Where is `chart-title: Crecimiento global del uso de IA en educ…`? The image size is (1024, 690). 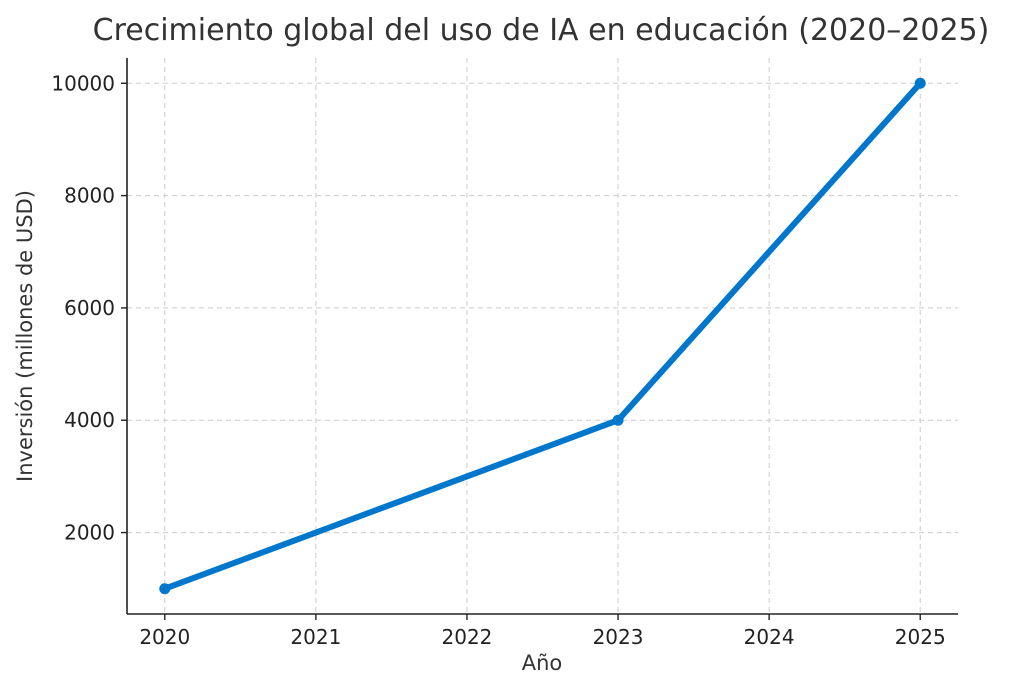
chart-title: Crecimiento global del uso de IA en educ… is located at coordinates (541, 30).